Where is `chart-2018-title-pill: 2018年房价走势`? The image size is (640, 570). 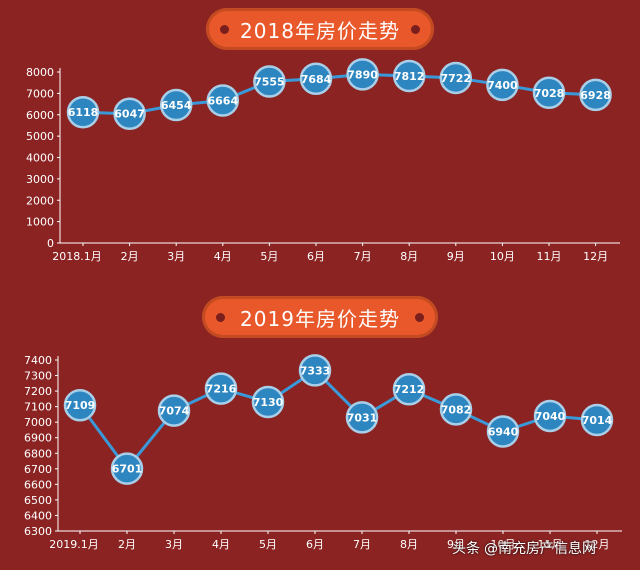 chart-2018-title-pill: 2018年房价走势 is located at coordinates (320, 29).